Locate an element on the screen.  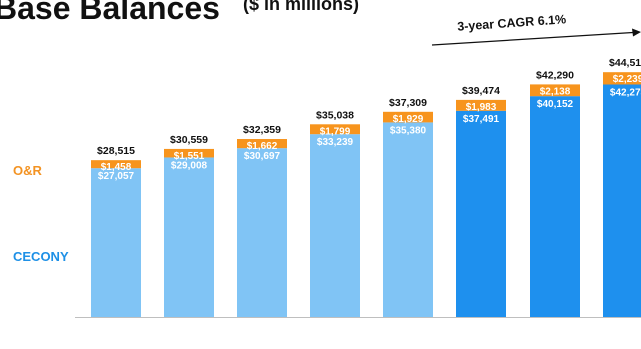
total-label-6: $42,290 is located at coordinates (555, 75).